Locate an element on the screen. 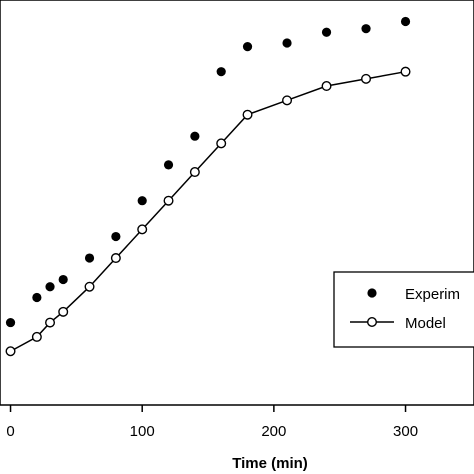 Image resolution: width=474 pixels, height=474 pixels. legend-model-label: Model is located at coordinates (425, 323).